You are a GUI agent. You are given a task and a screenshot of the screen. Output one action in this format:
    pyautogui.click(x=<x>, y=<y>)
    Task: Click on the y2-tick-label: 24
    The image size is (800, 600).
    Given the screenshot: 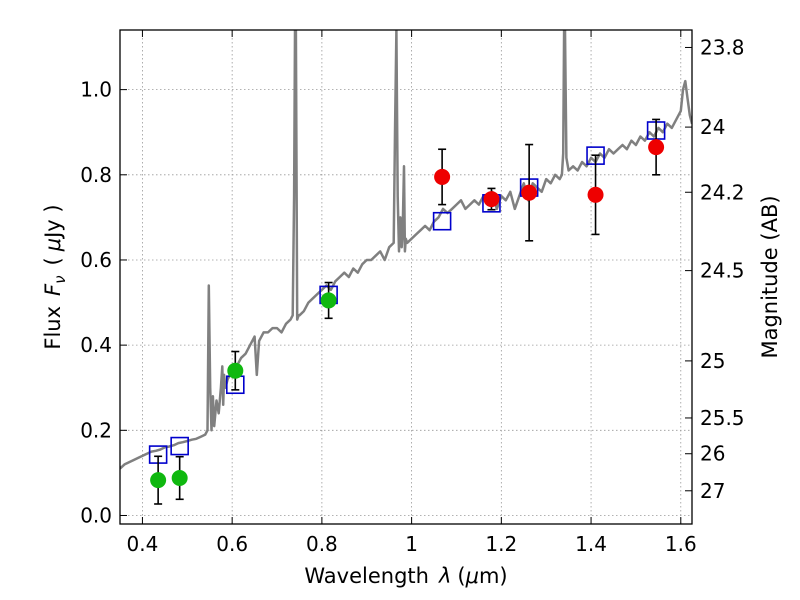 What is the action you would take?
    pyautogui.click(x=712, y=127)
    